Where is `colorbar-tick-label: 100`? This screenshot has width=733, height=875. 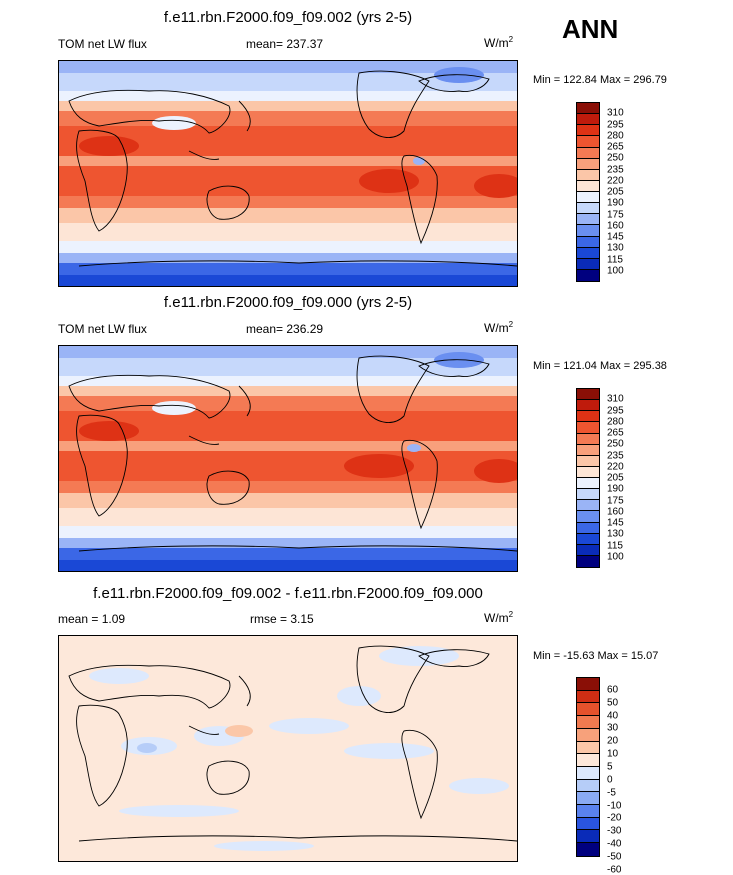 colorbar-tick-label: 100 is located at coordinates (615, 271).